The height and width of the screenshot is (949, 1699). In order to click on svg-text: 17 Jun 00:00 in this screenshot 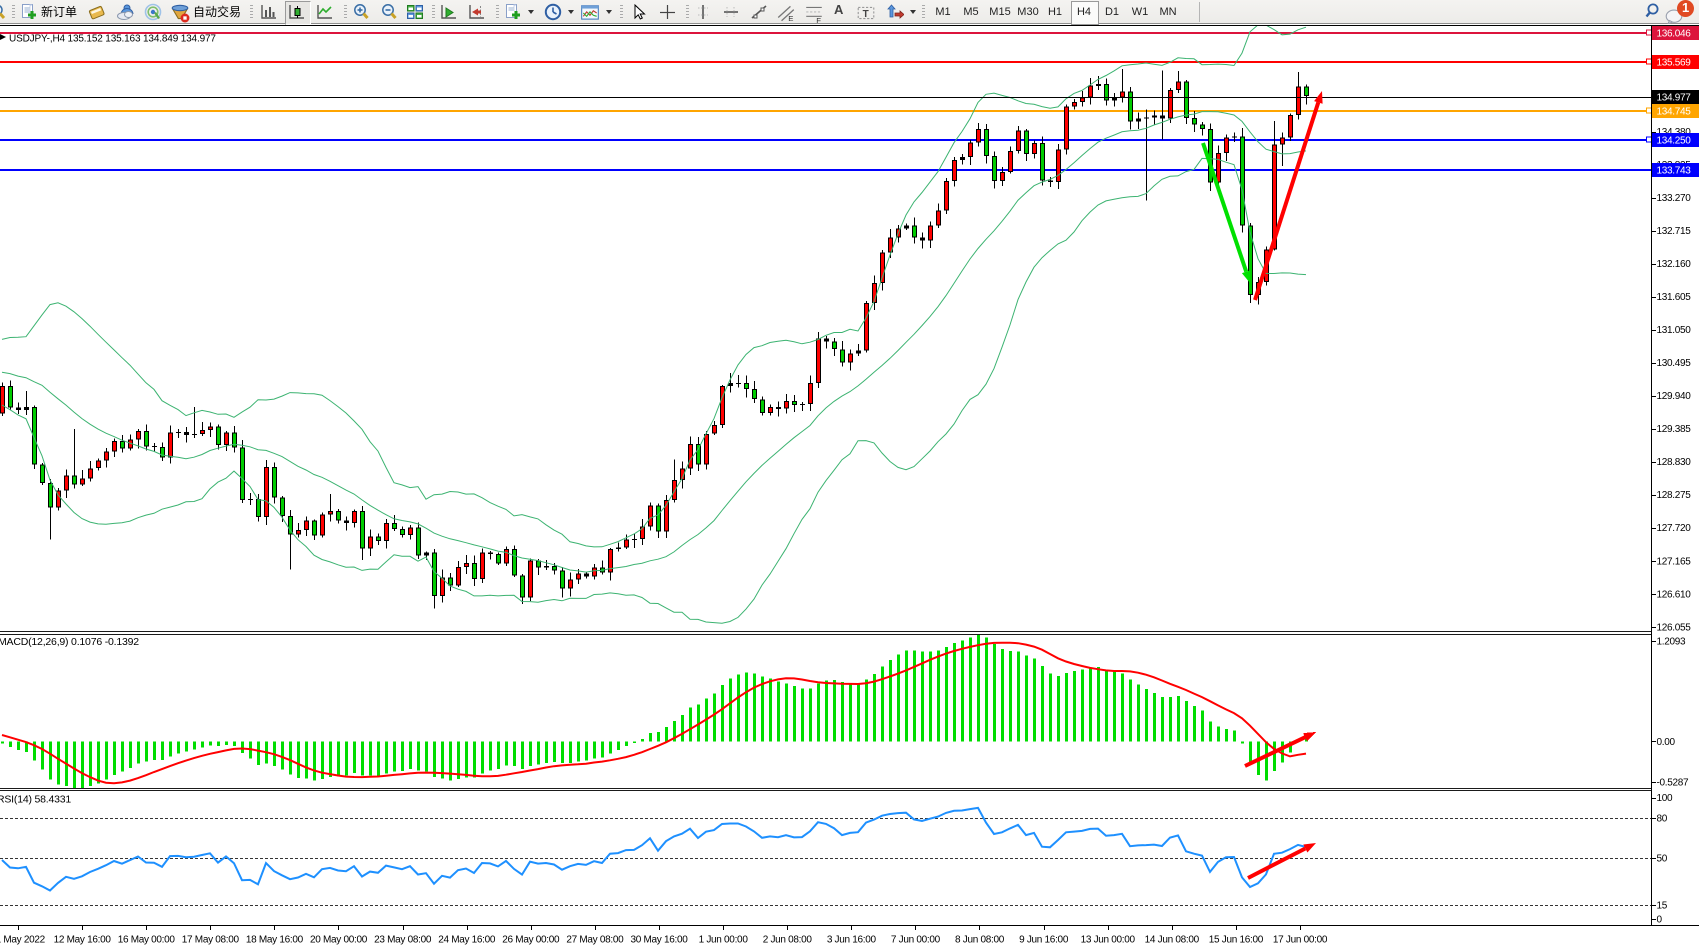, I will do `click(1300, 940)`.